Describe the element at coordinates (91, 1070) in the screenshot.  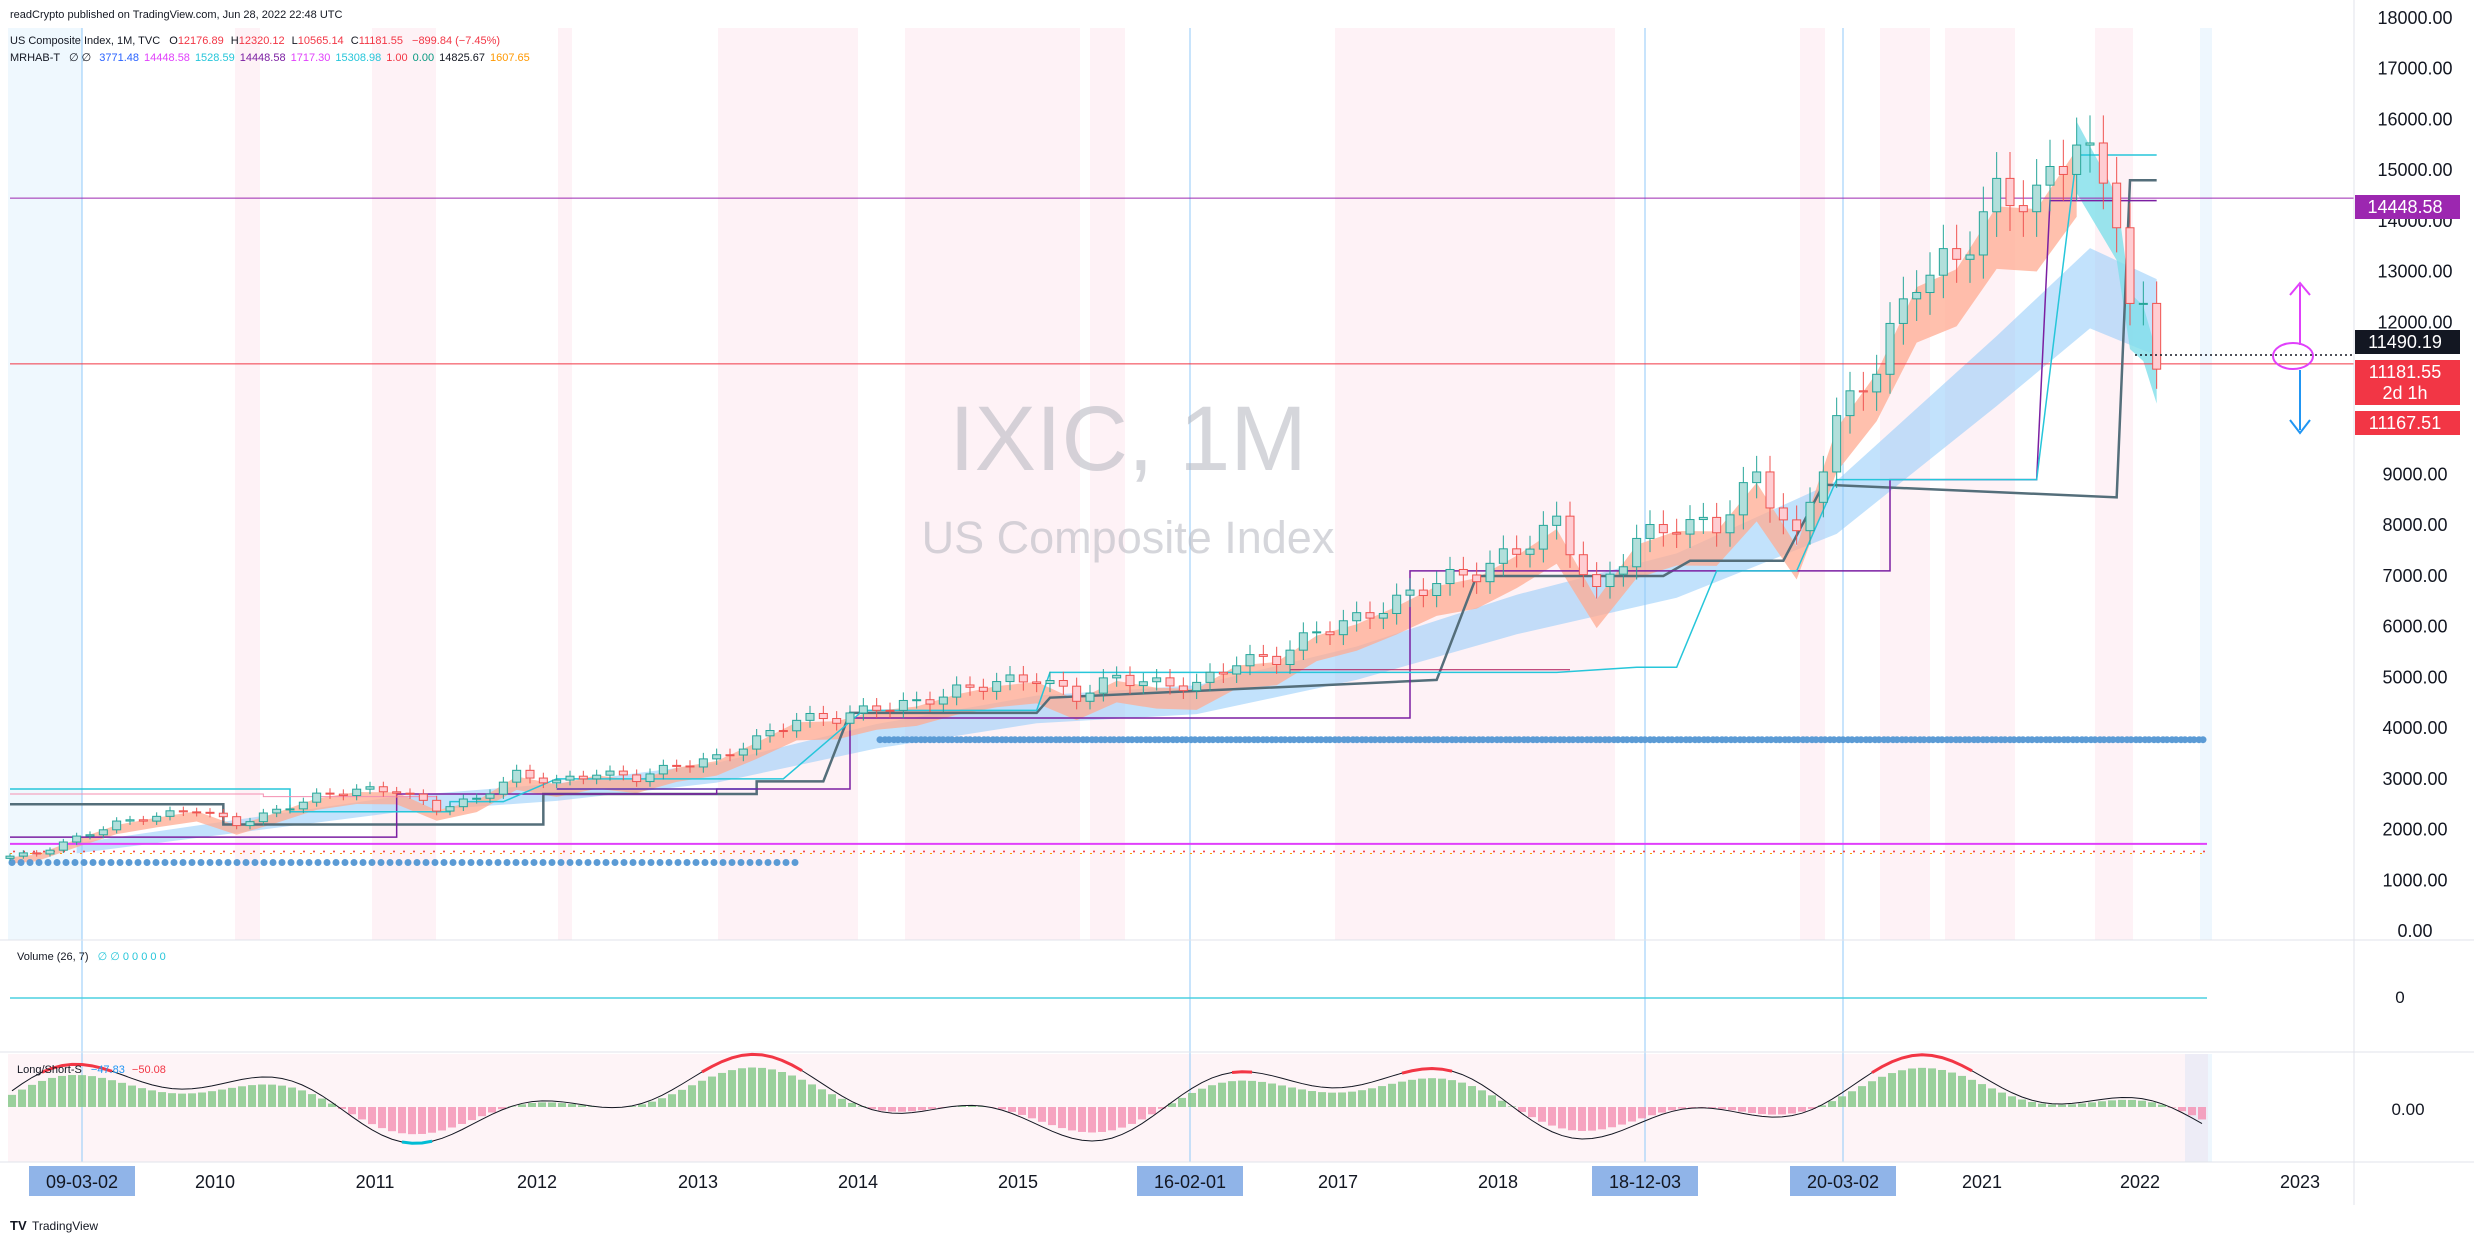
I see `ls-legend: Long/Short-S −47.83 −50.08` at that location.